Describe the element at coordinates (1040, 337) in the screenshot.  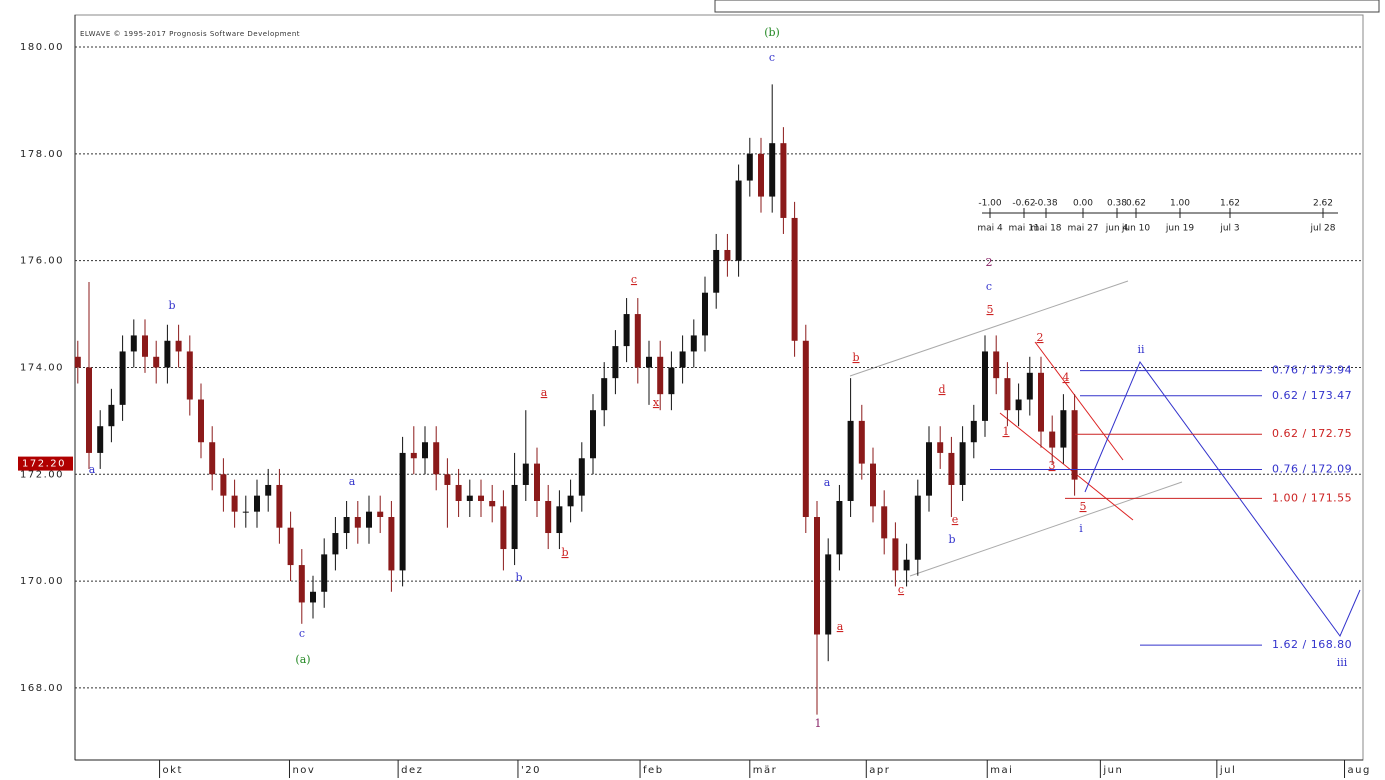
I see `wave-label: 2` at that location.